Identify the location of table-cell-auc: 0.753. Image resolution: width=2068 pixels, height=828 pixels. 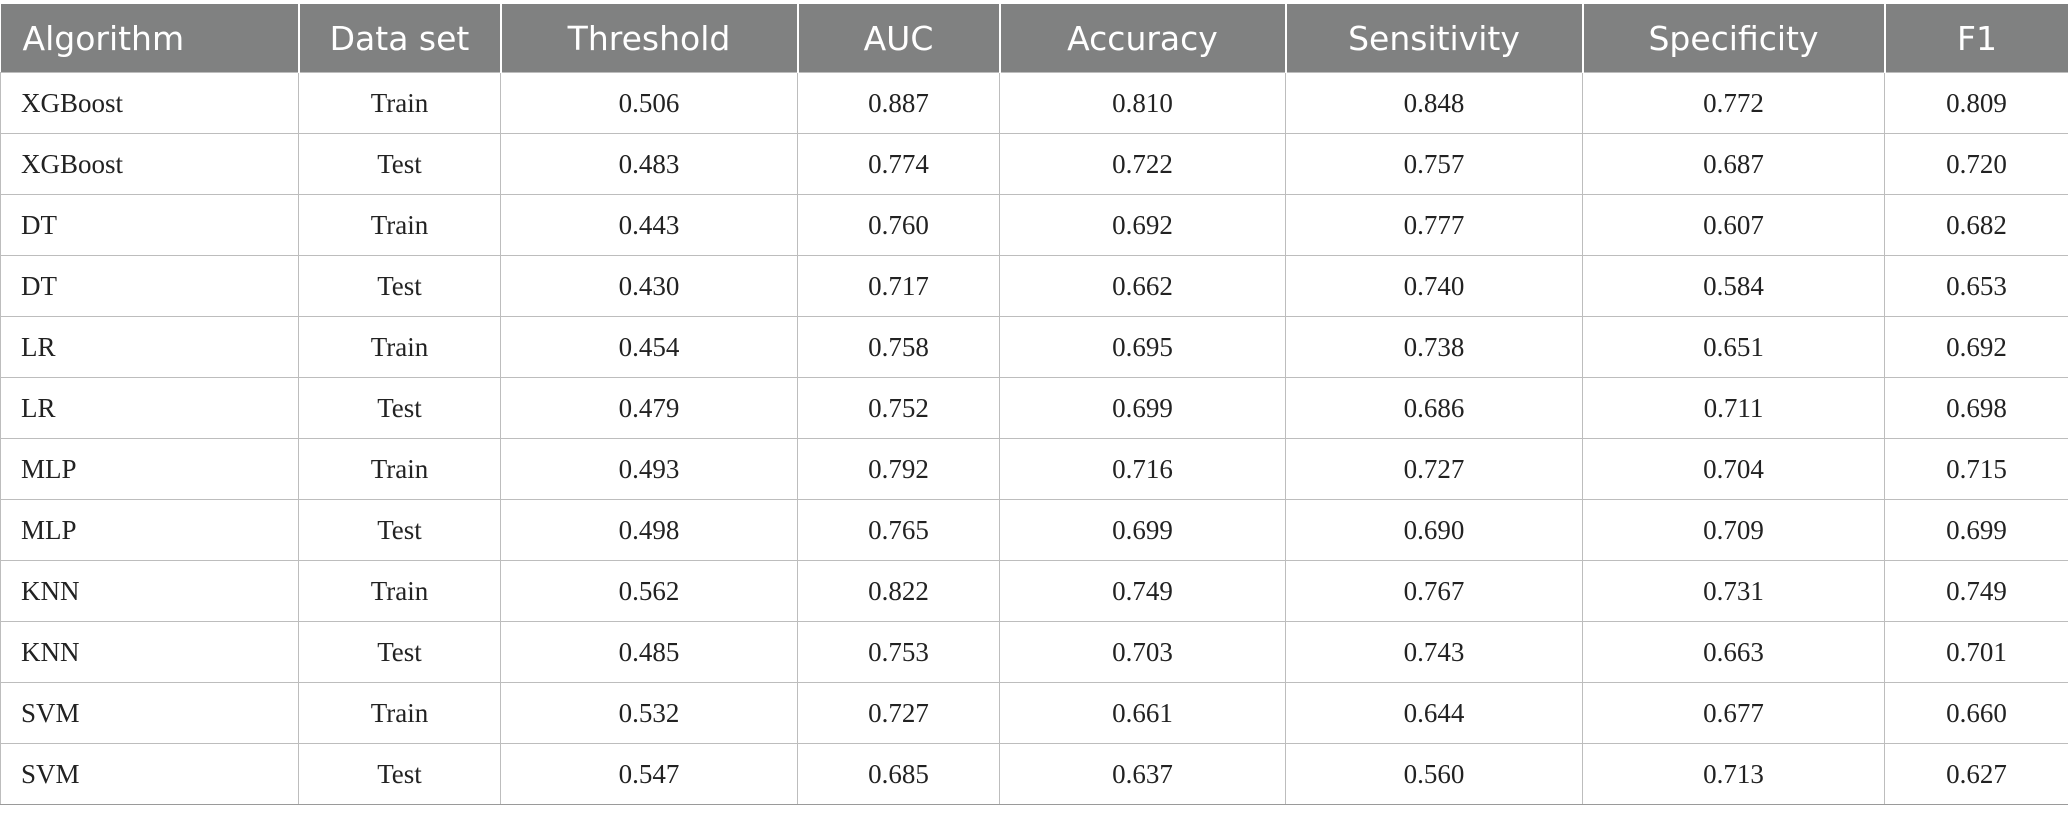
(898, 652).